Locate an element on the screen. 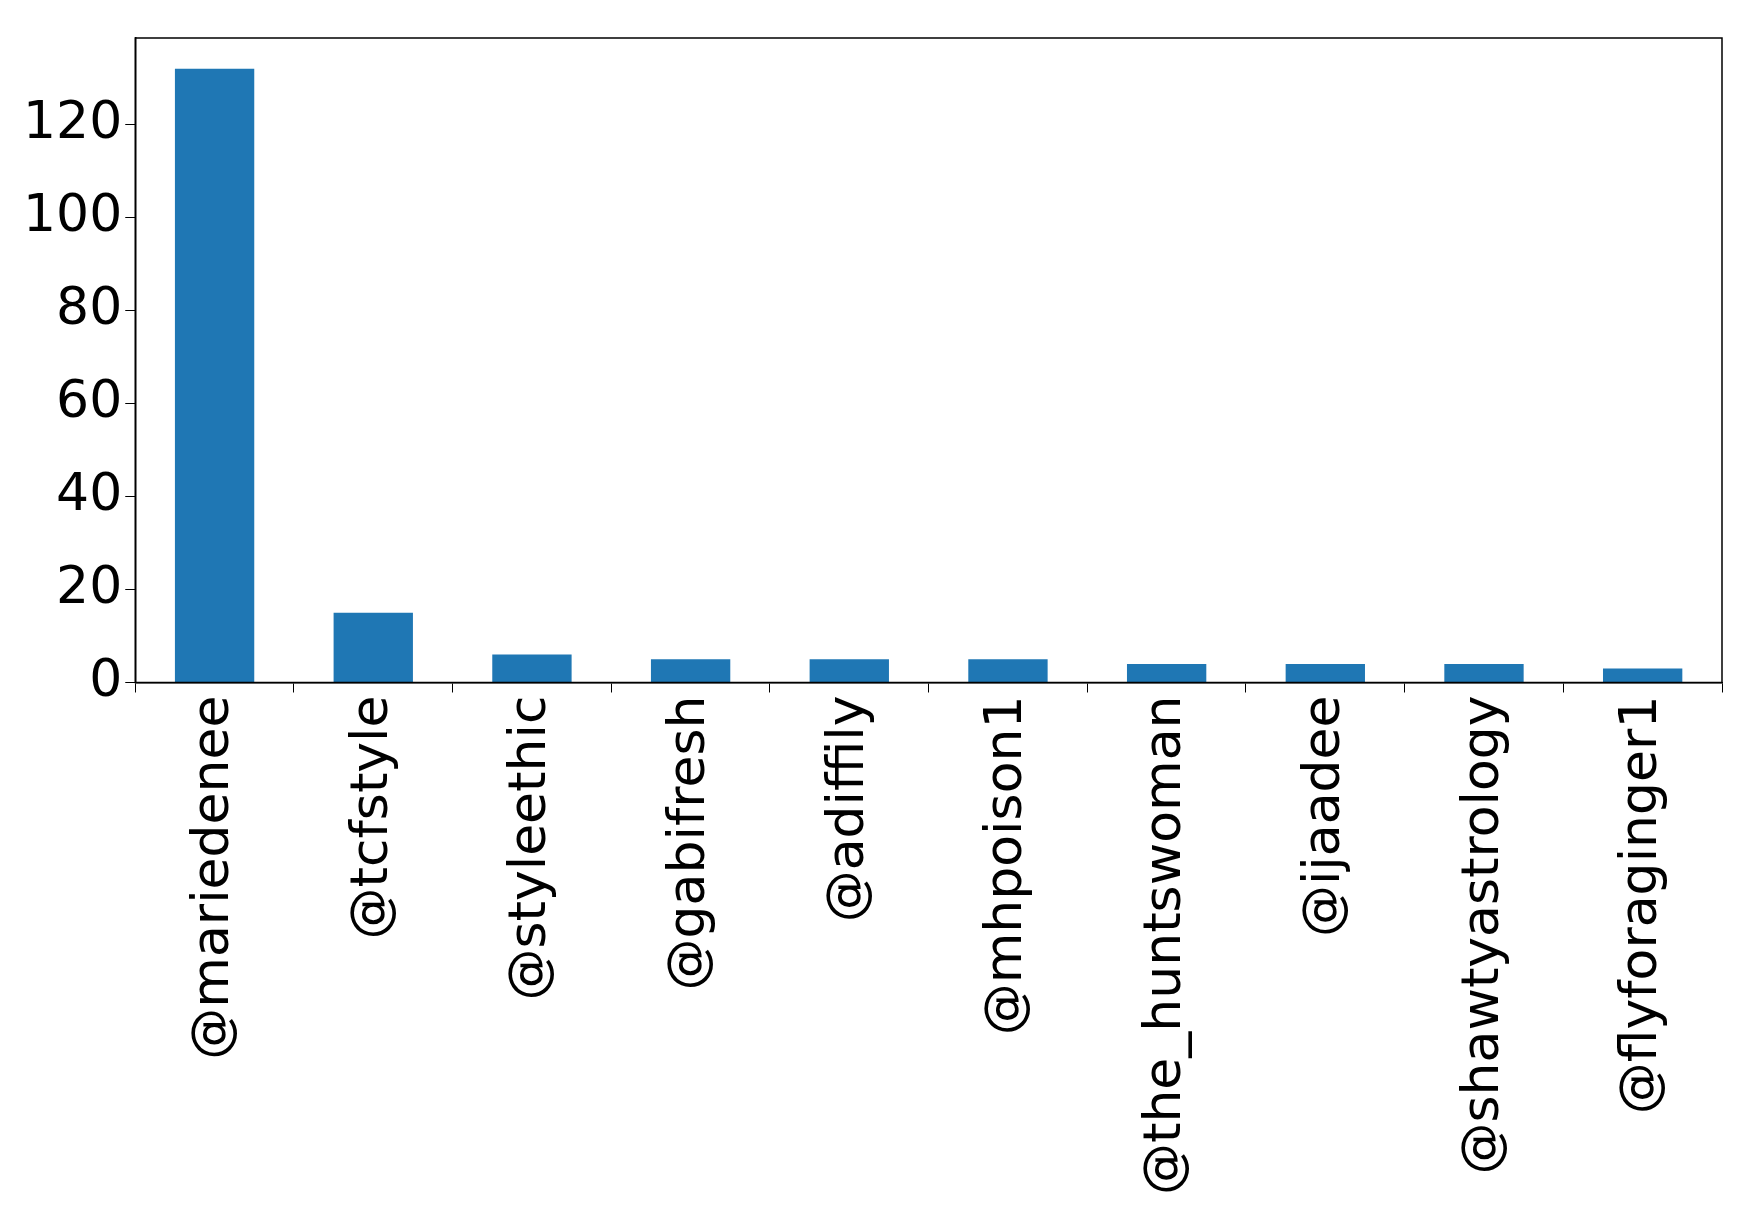  x-tick-label: @adiffily is located at coordinates (844, 809).